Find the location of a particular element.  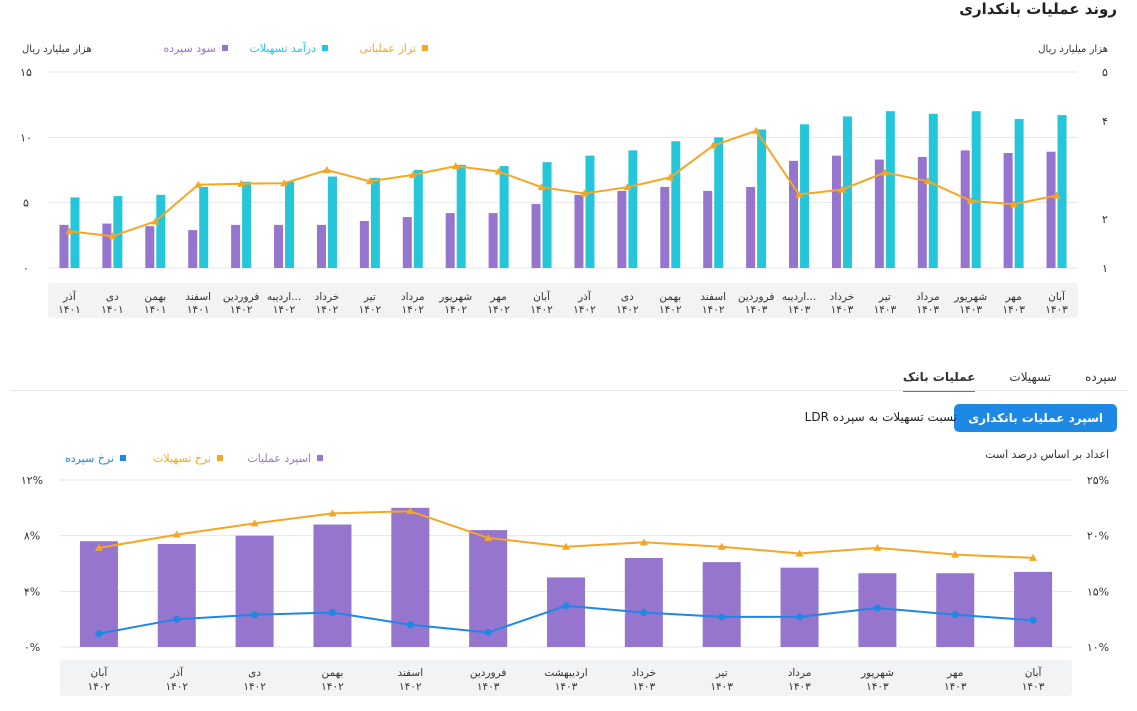

x-tick-label-month: مرداد is located at coordinates (928, 297).